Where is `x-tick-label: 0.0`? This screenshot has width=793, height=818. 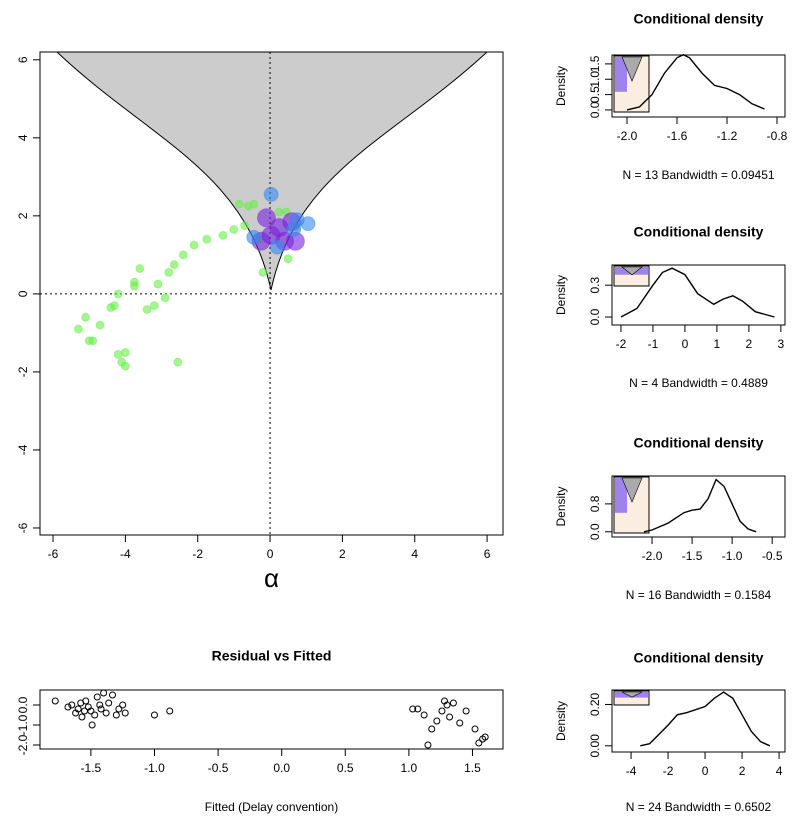
x-tick-label: 0.0 is located at coordinates (281, 768).